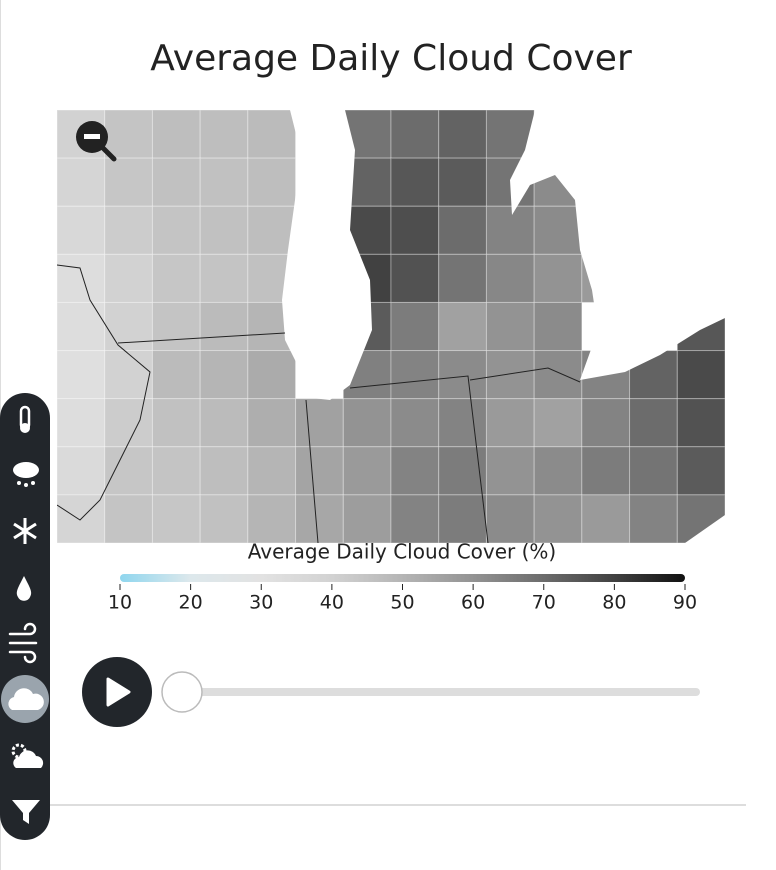  Describe the element at coordinates (441, 692) in the screenshot. I see `slider-track` at that location.